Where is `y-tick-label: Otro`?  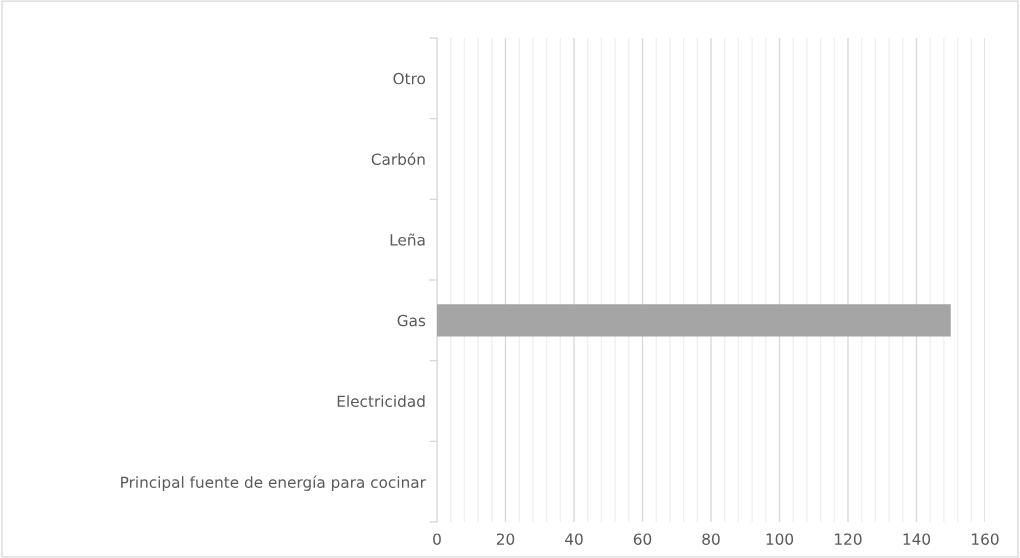
y-tick-label: Otro is located at coordinates (409, 78).